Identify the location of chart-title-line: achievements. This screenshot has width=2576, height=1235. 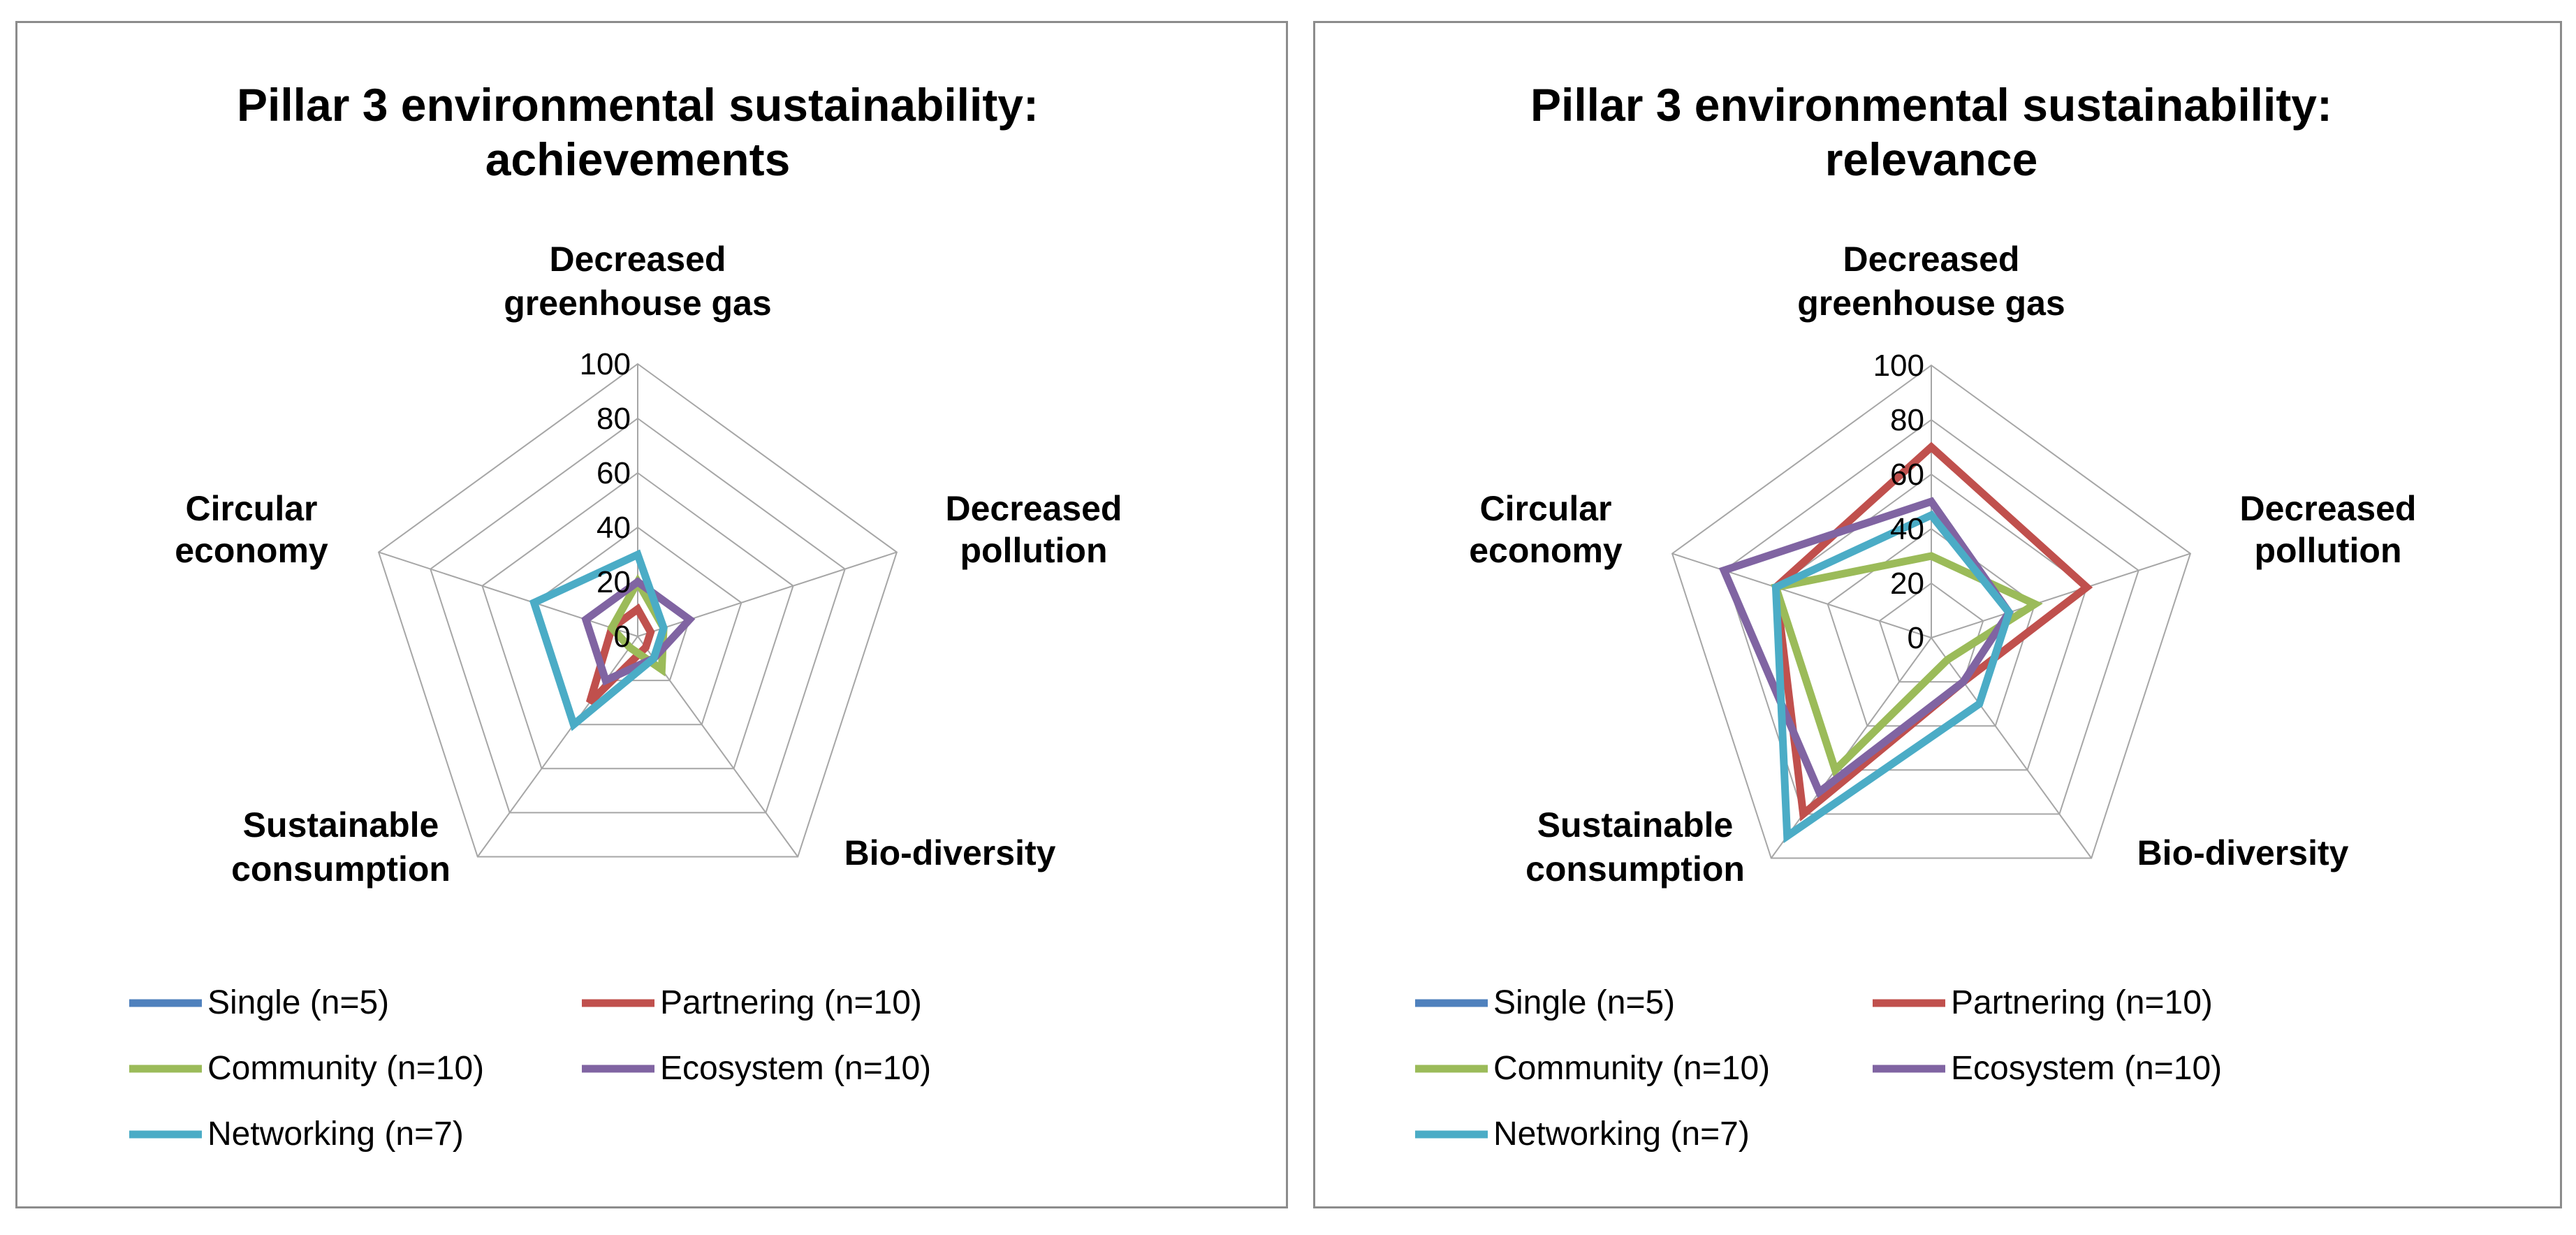
(638, 159).